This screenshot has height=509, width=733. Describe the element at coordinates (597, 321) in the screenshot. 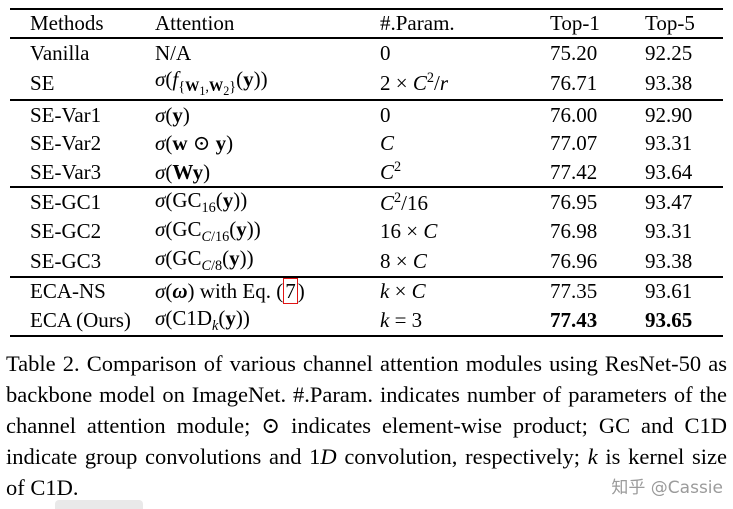

I see `cell-top1: 77.43` at that location.